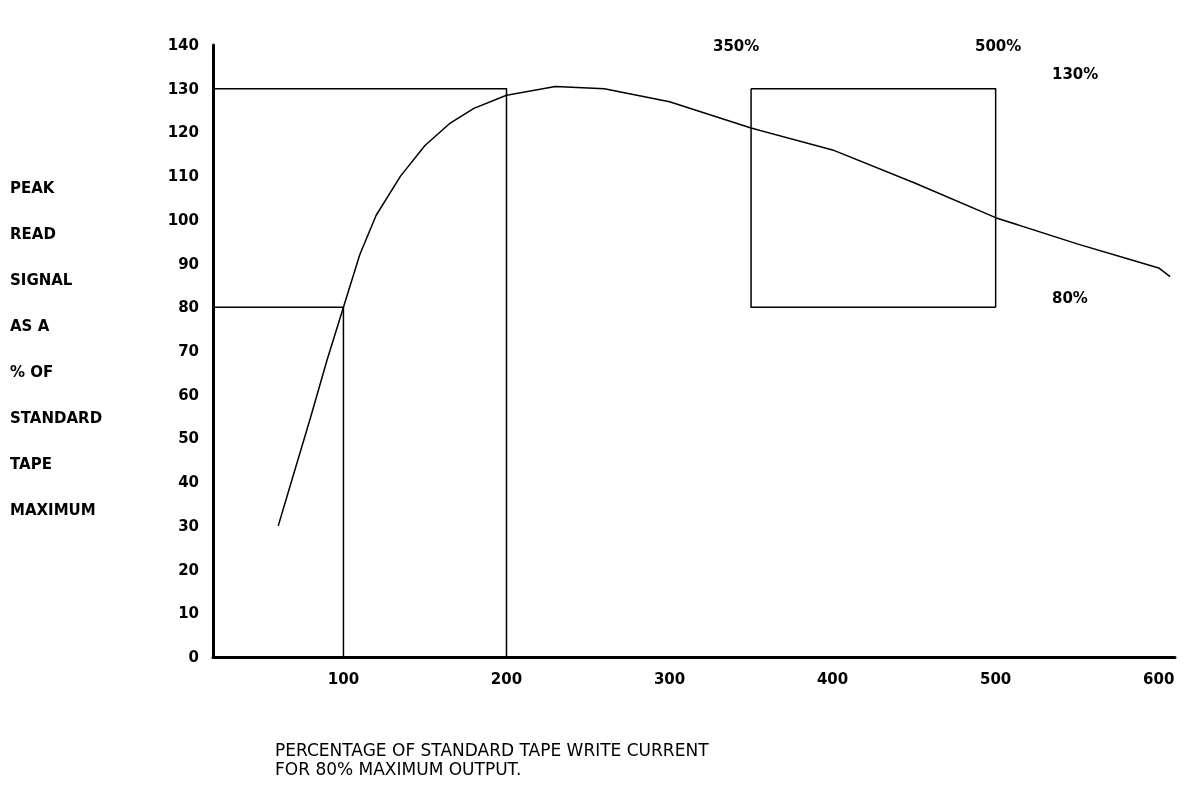 Image resolution: width=1185 pixels, height=787 pixels. I want to click on y-tick-label: 0, so click(193, 657).